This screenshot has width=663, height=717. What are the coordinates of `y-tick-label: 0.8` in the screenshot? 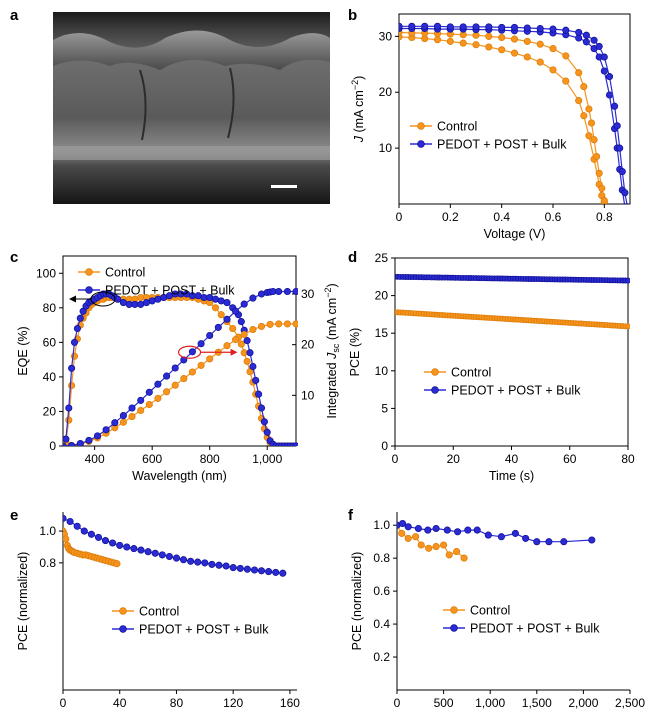 It's located at (47, 563).